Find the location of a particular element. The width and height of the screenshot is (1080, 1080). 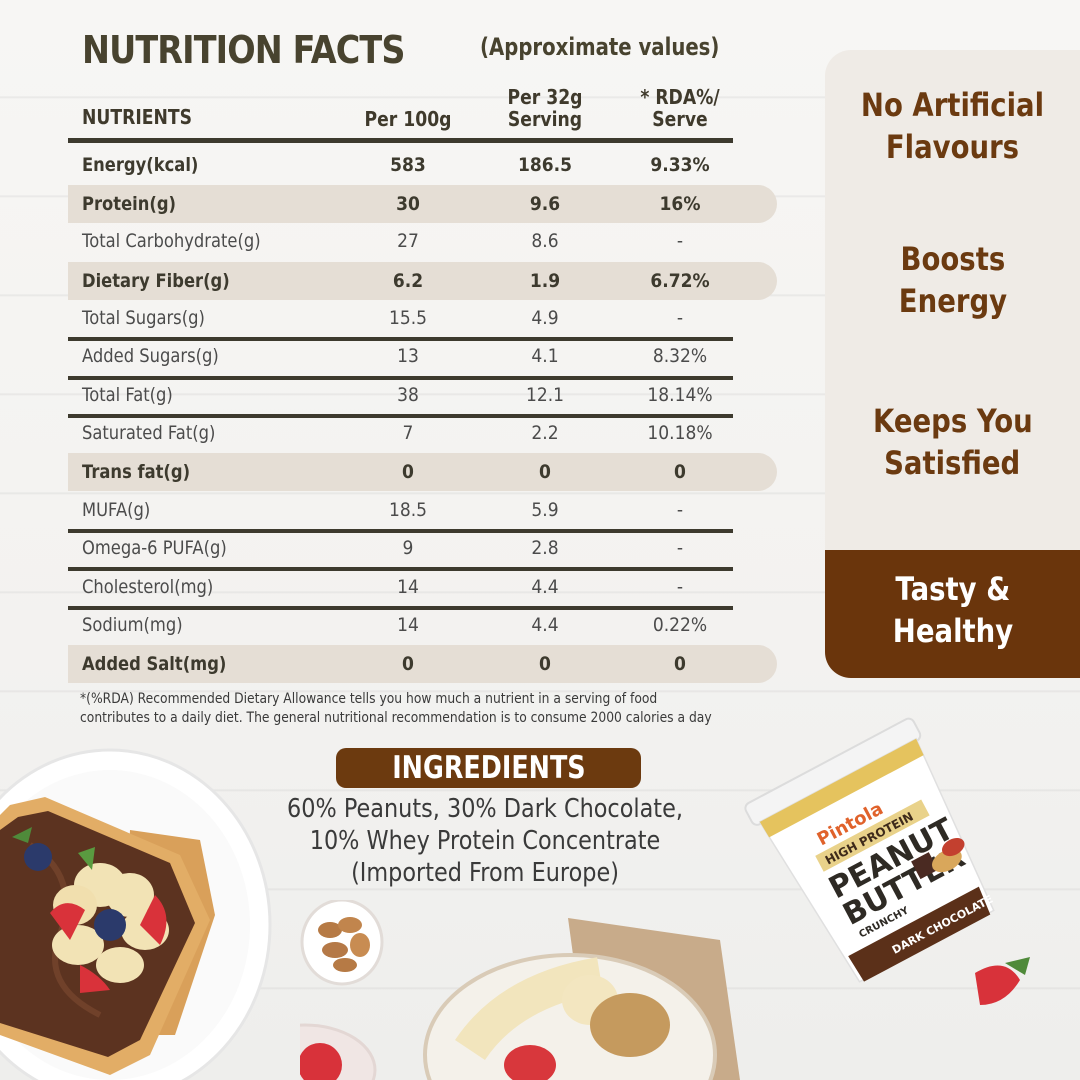

per-serving-value: 8.6 is located at coordinates (545, 241).